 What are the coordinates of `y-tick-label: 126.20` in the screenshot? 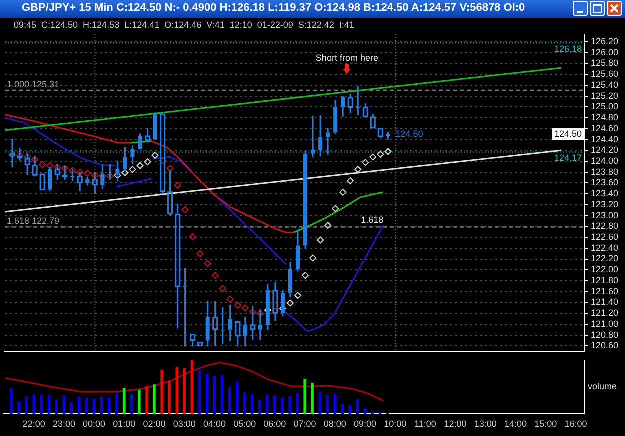 It's located at (605, 41).